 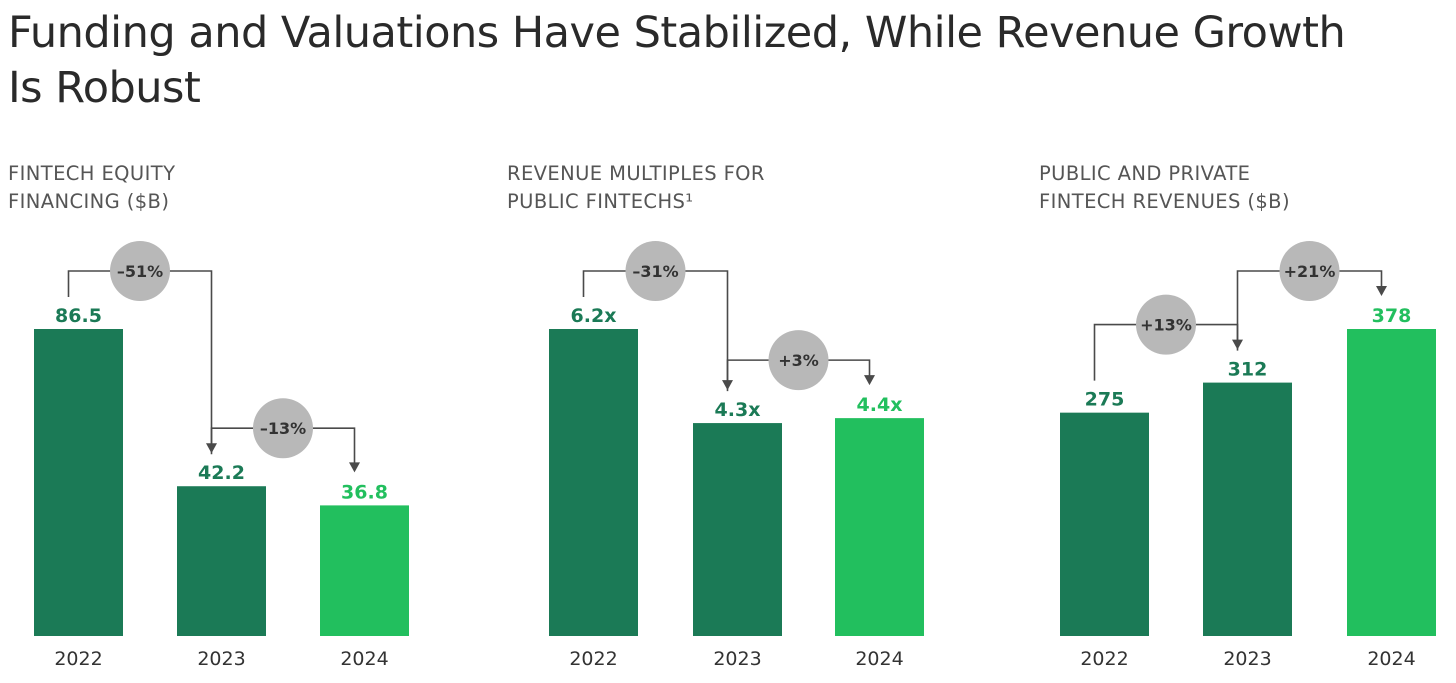 I want to click on change-badge-label: –13%, so click(x=283, y=428).